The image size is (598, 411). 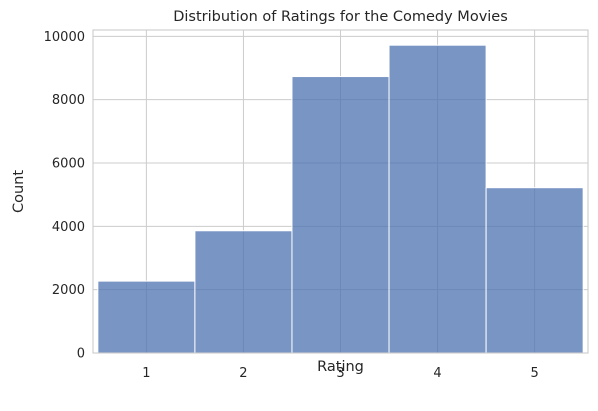 What do you see at coordinates (68, 290) in the screenshot?
I see `y-tick-label: 2000` at bounding box center [68, 290].